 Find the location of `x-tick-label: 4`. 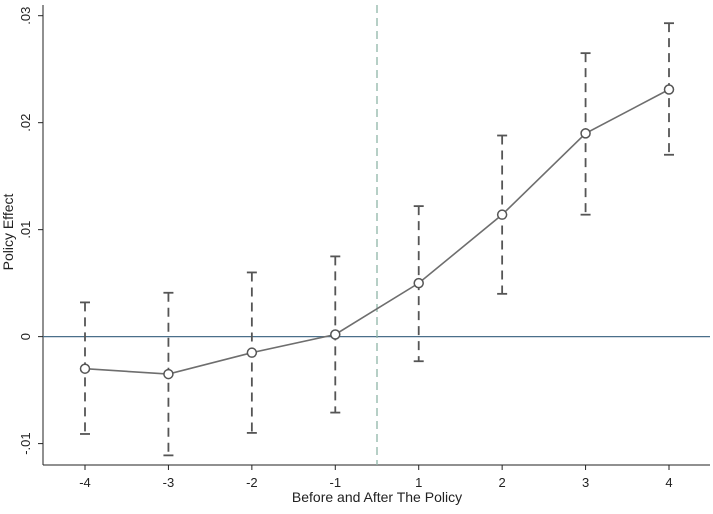

x-tick-label: 4 is located at coordinates (668, 482).